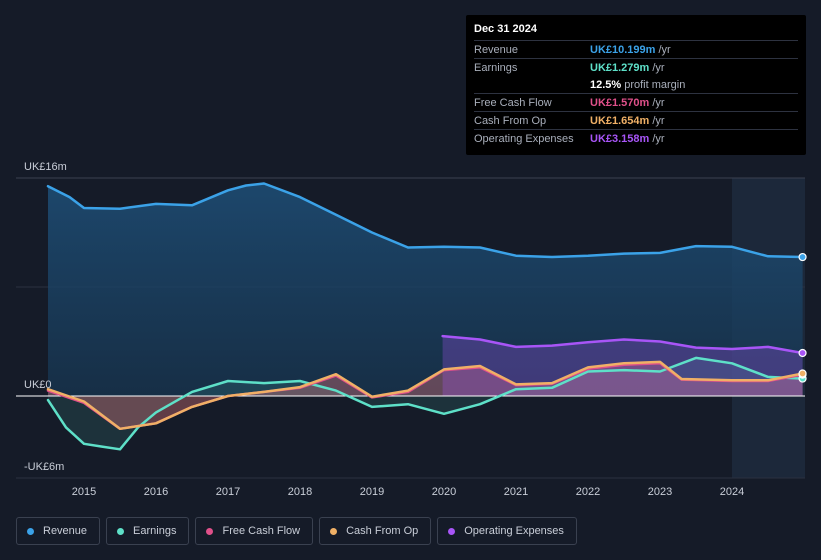 This screenshot has width=821, height=560. Describe the element at coordinates (660, 492) in the screenshot. I see `x-tick-label: 2023` at that location.